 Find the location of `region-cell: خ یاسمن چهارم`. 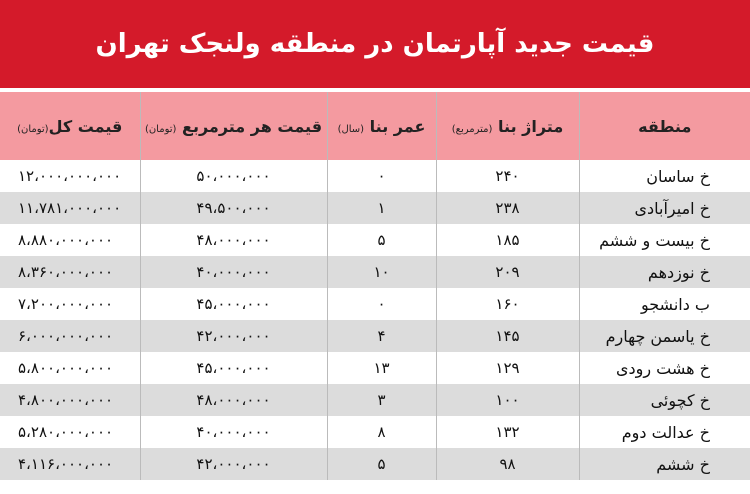

region-cell: خ یاسمن چهارم is located at coordinates (664, 336).